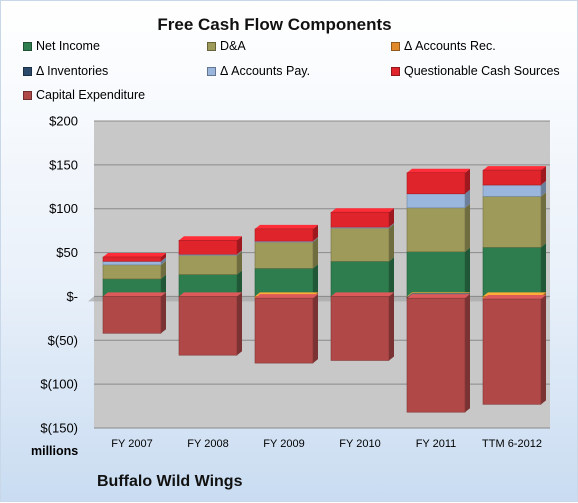  What do you see at coordinates (91, 95) in the screenshot?
I see `legend-label: Capital Expenditure` at bounding box center [91, 95].